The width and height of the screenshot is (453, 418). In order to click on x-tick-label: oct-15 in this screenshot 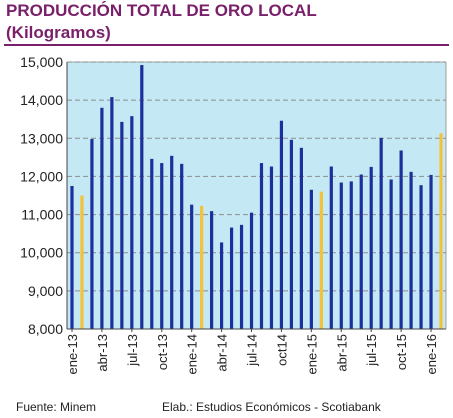, I will do `click(401, 352)`.